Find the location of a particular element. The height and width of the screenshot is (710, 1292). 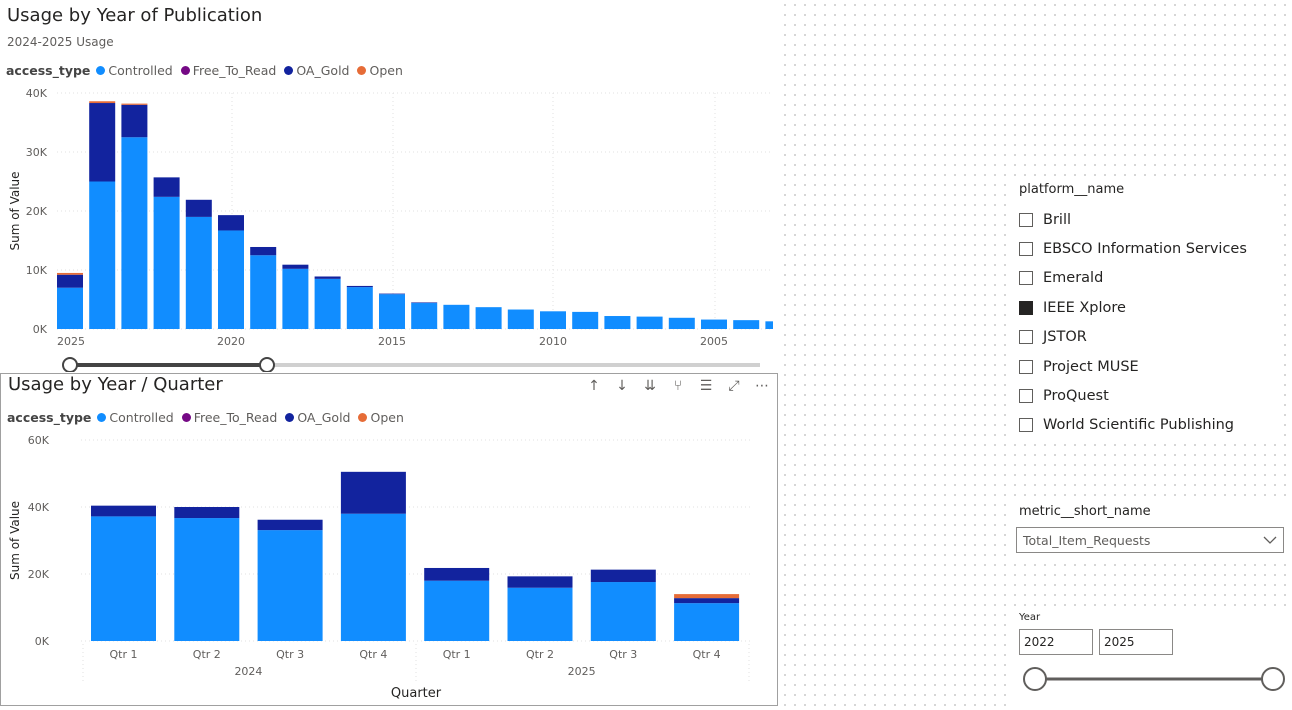

year-to-input: 2025 is located at coordinates (1136, 642).